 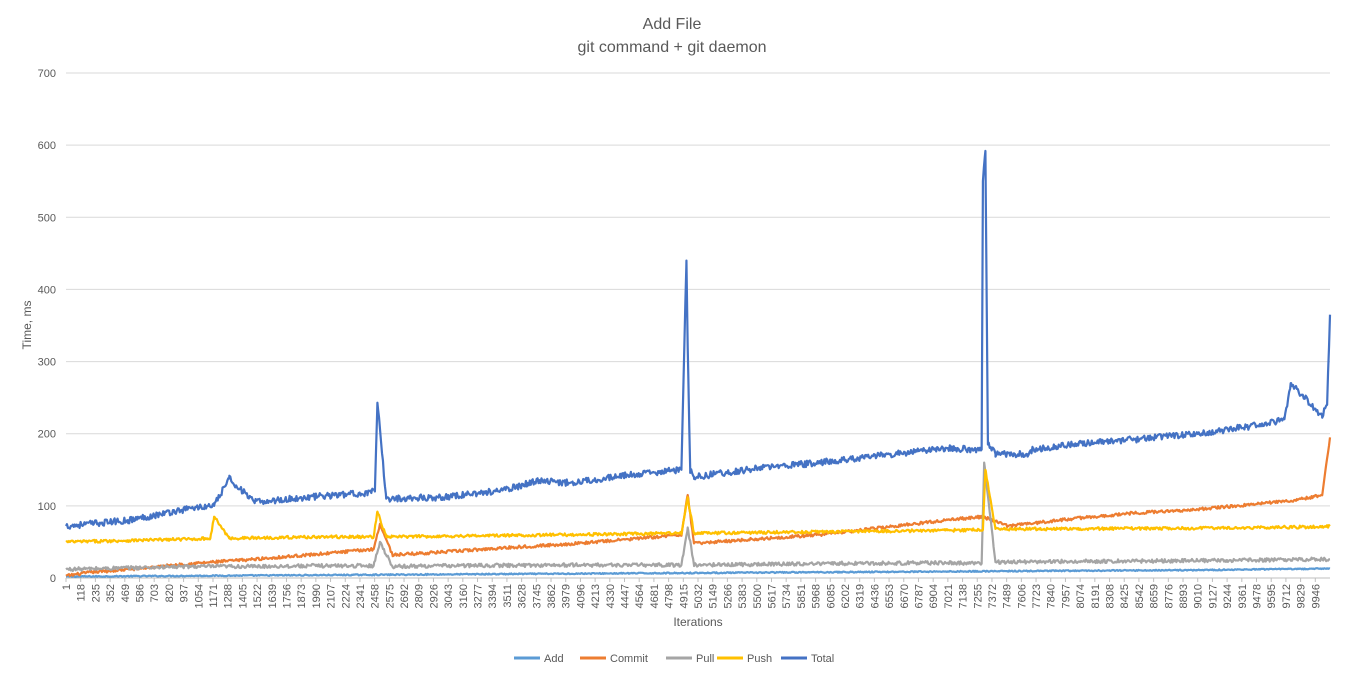 I want to click on x-tick-label: 7489, so click(x=1008, y=596).